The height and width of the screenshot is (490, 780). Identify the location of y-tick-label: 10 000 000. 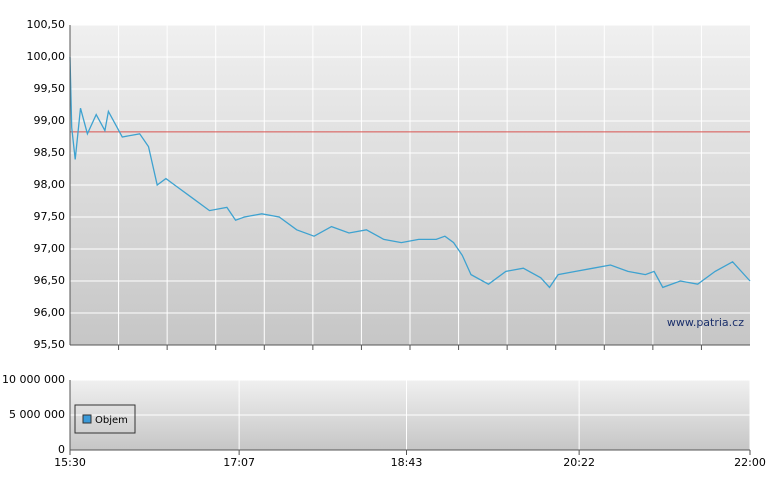
(33, 379).